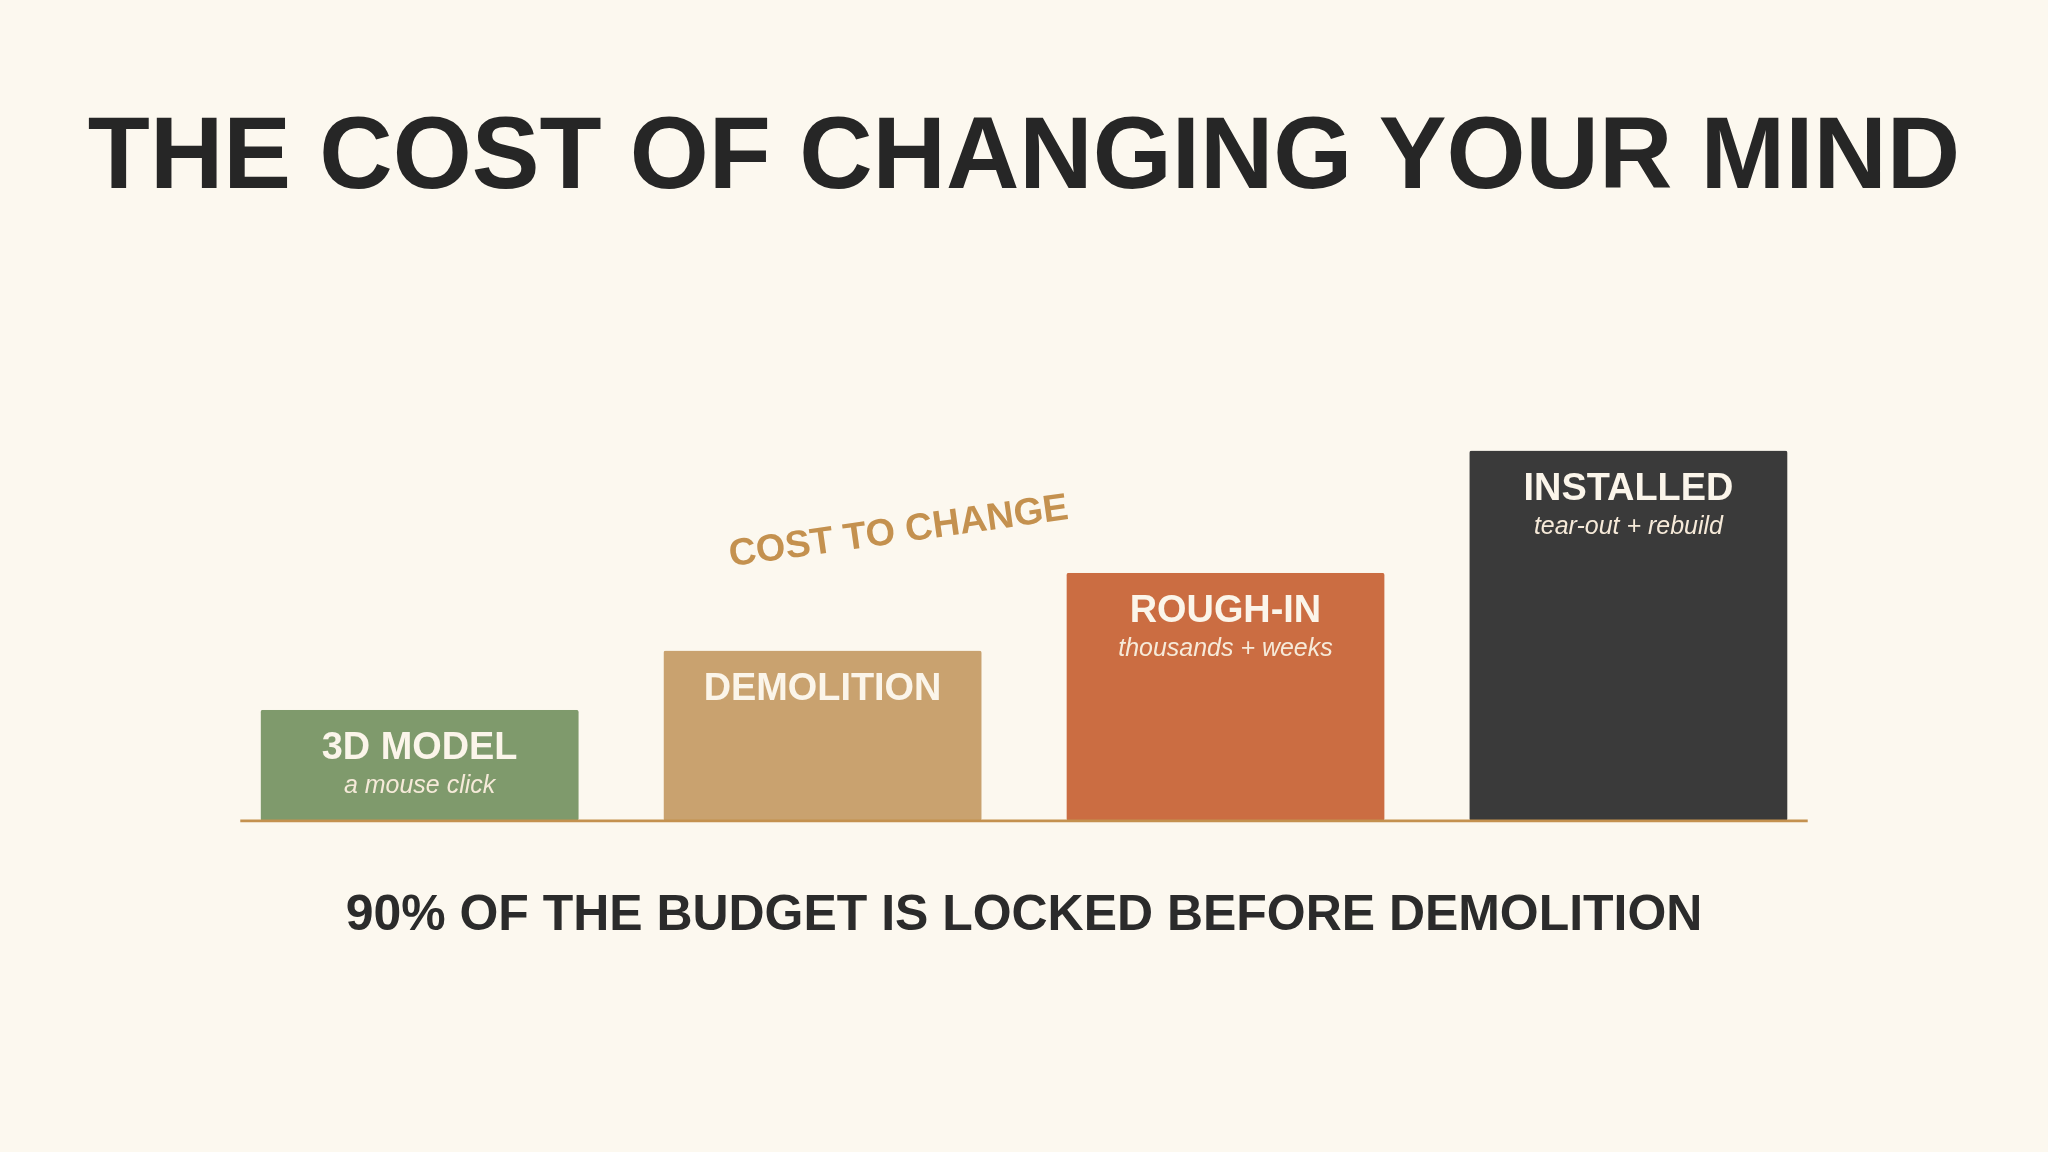  What do you see at coordinates (898, 530) in the screenshot?
I see `annotation: COST TO CHANGE` at bounding box center [898, 530].